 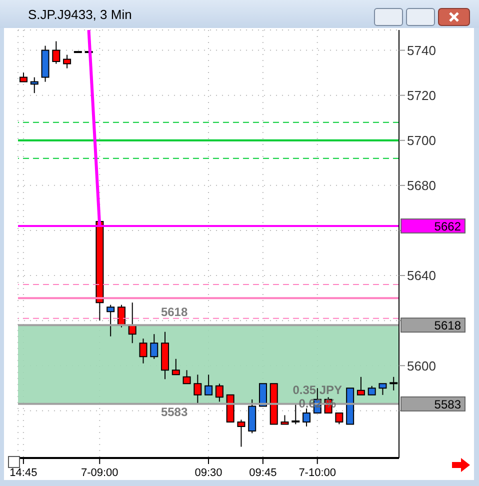 What do you see at coordinates (448, 404) in the screenshot?
I see `ref-line-label: 5583` at bounding box center [448, 404].